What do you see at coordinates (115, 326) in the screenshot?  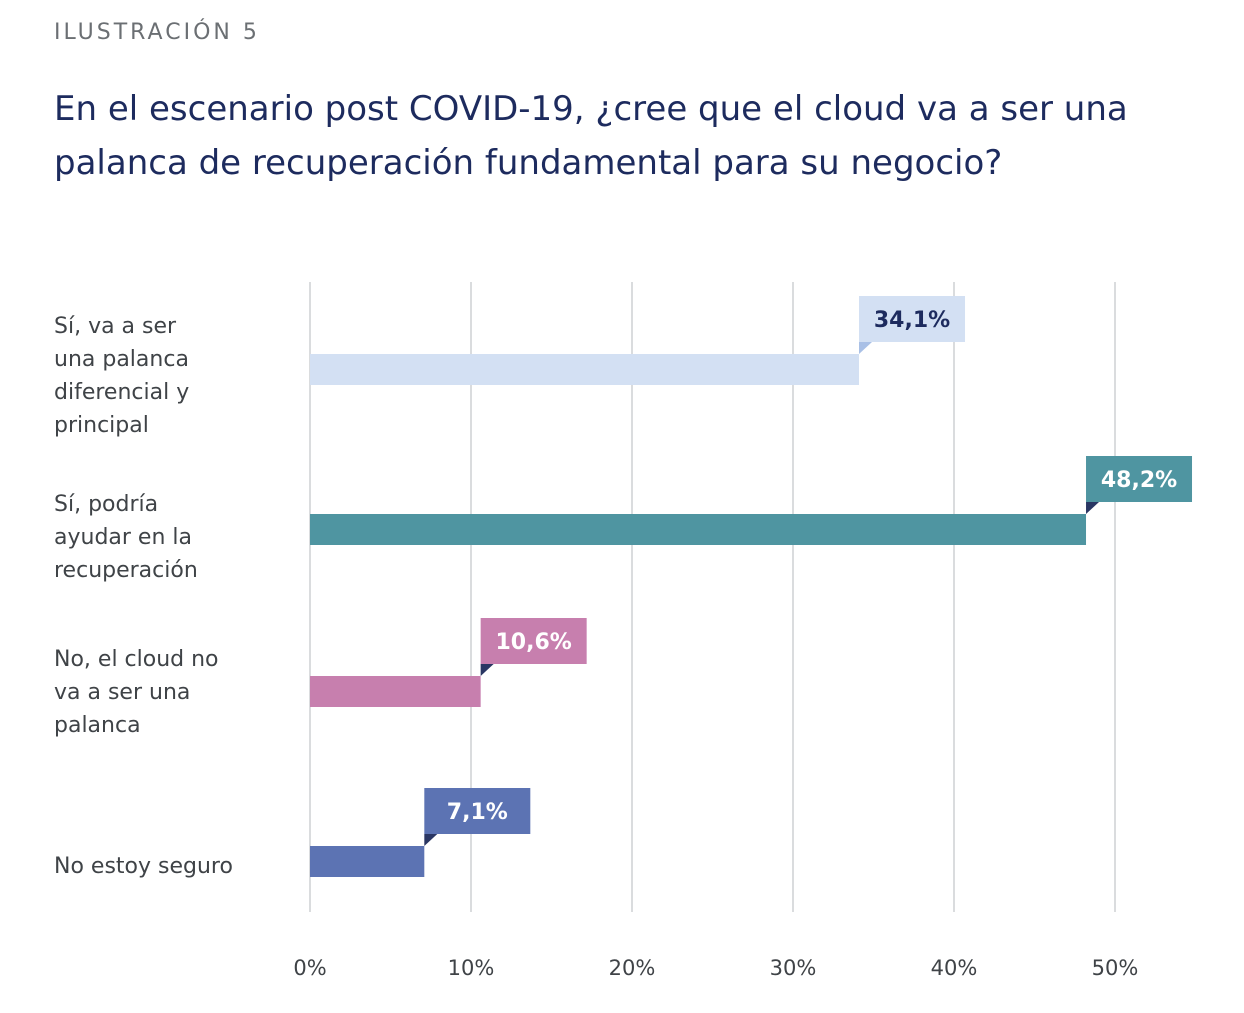 I see `category-label-line: Sí, va a ser` at bounding box center [115, 326].